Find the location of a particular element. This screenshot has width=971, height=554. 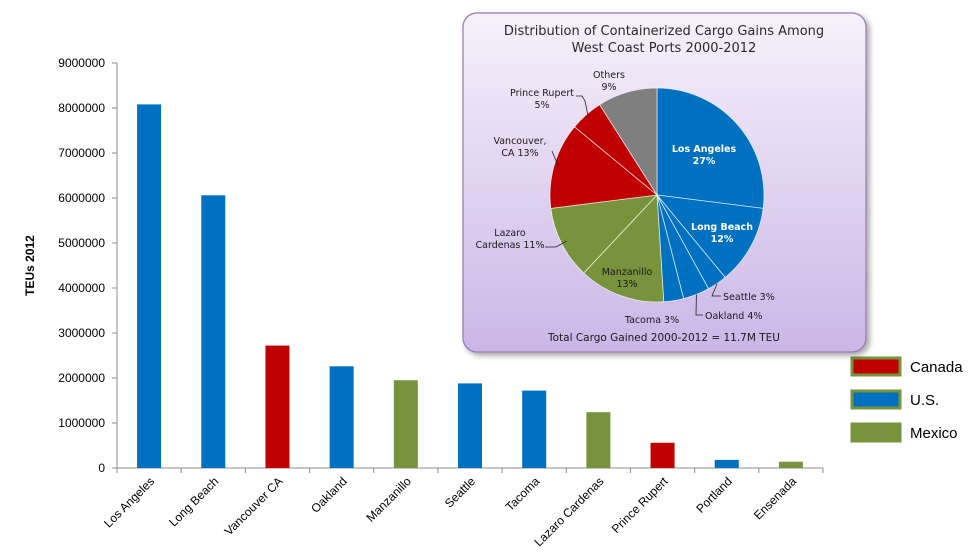

x-tick-label: Los Angeles is located at coordinates (129, 502).